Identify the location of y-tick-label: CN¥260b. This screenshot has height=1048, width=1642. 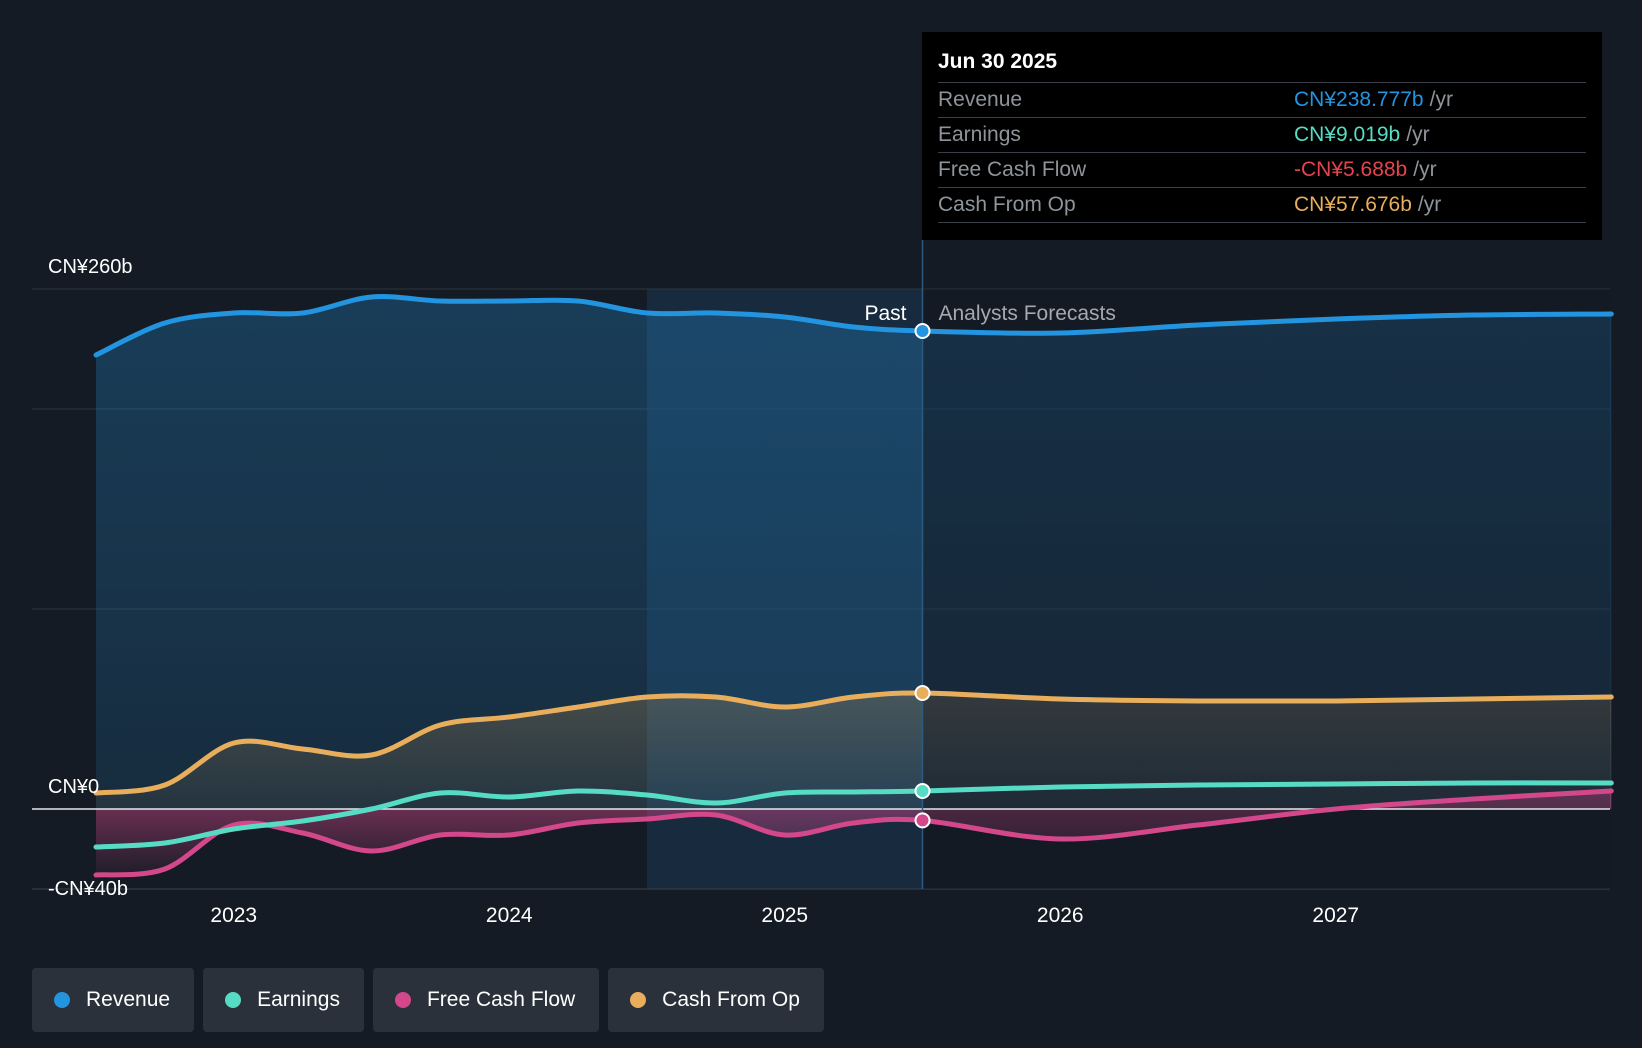
(90, 267).